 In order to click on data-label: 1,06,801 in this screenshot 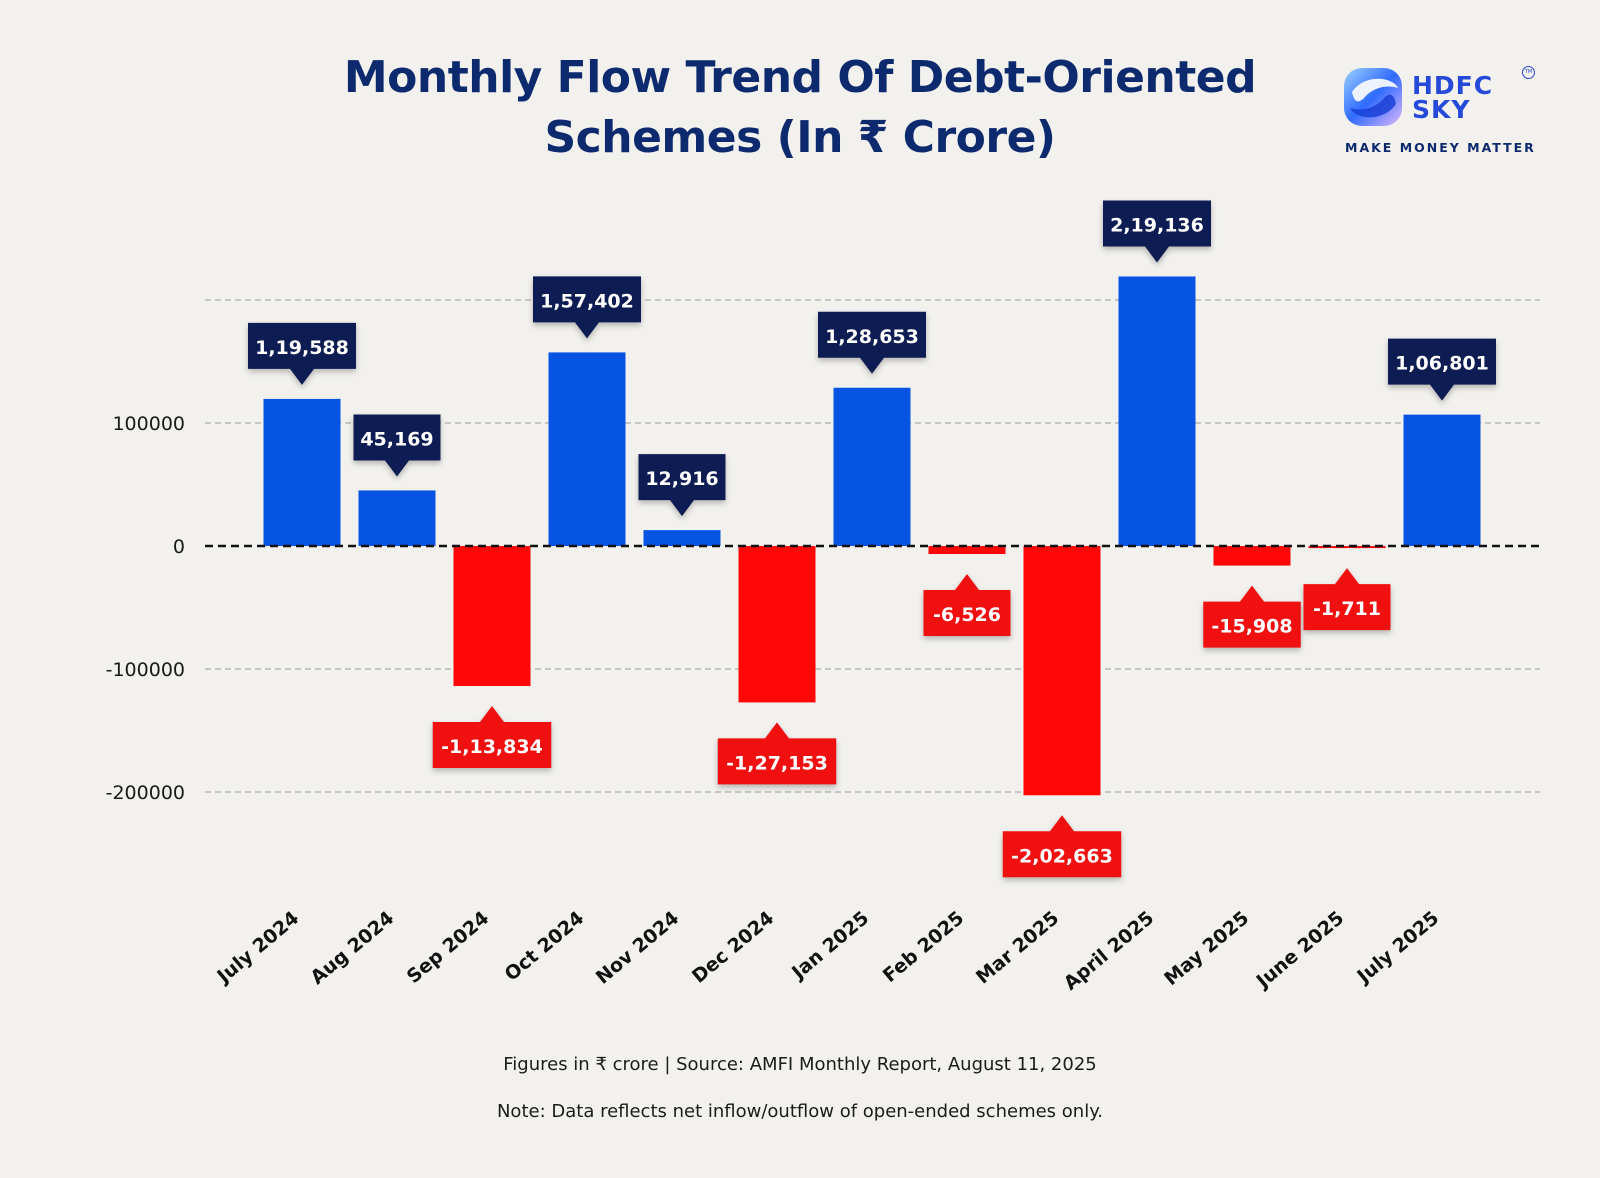, I will do `click(1442, 364)`.